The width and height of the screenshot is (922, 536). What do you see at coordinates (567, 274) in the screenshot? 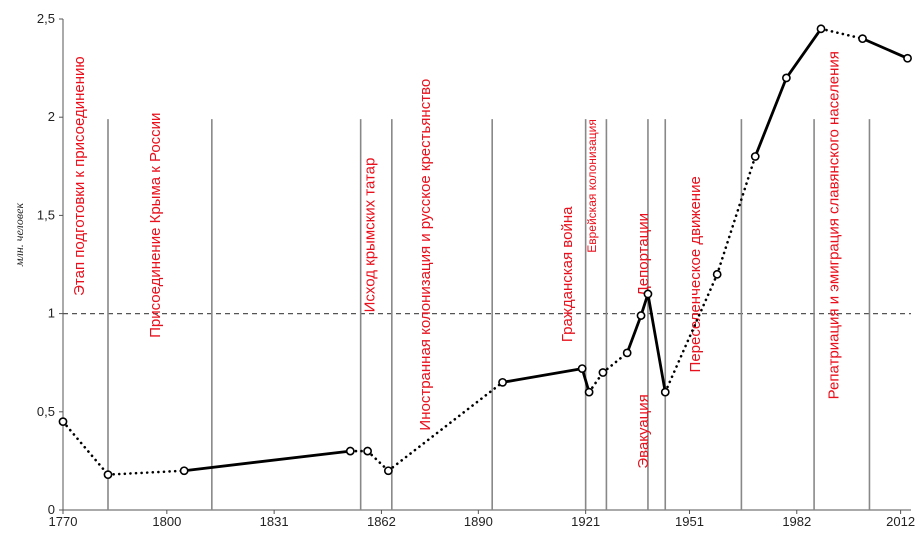
I see `period-label: Гражданская война` at bounding box center [567, 274].